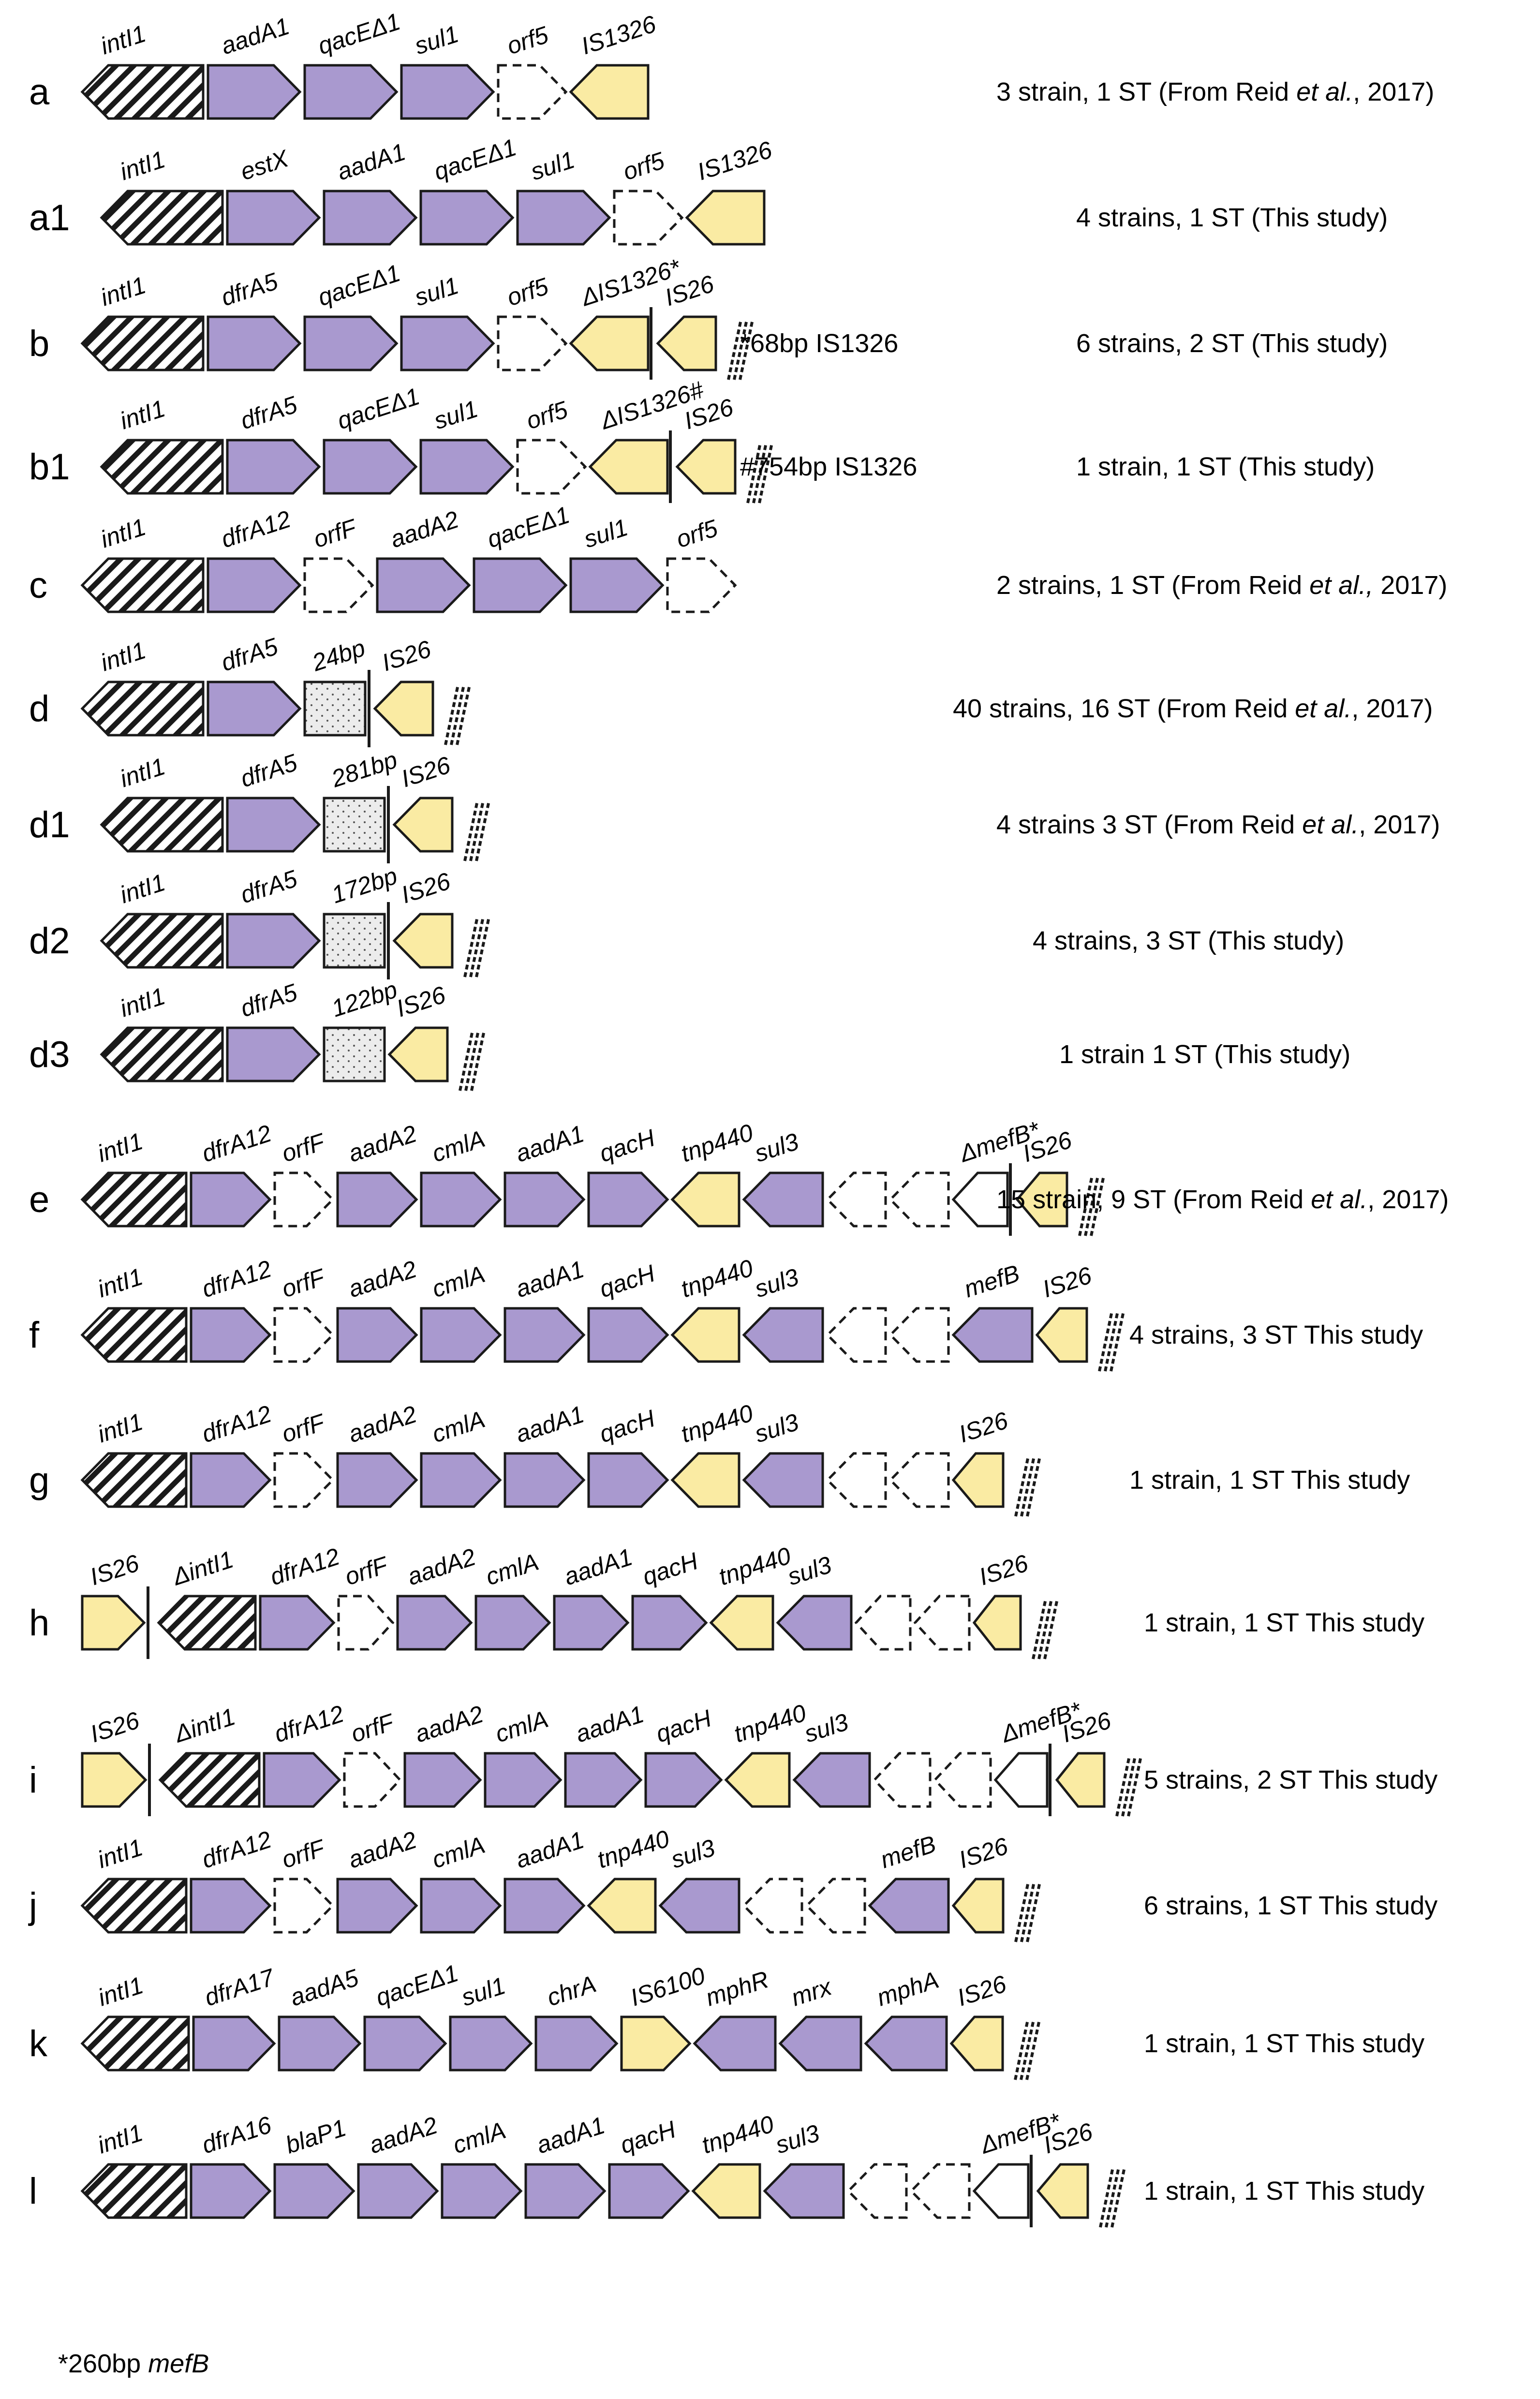 This screenshot has height=2399, width=1540. I want to click on gene-label: mphA, so click(908, 1989).